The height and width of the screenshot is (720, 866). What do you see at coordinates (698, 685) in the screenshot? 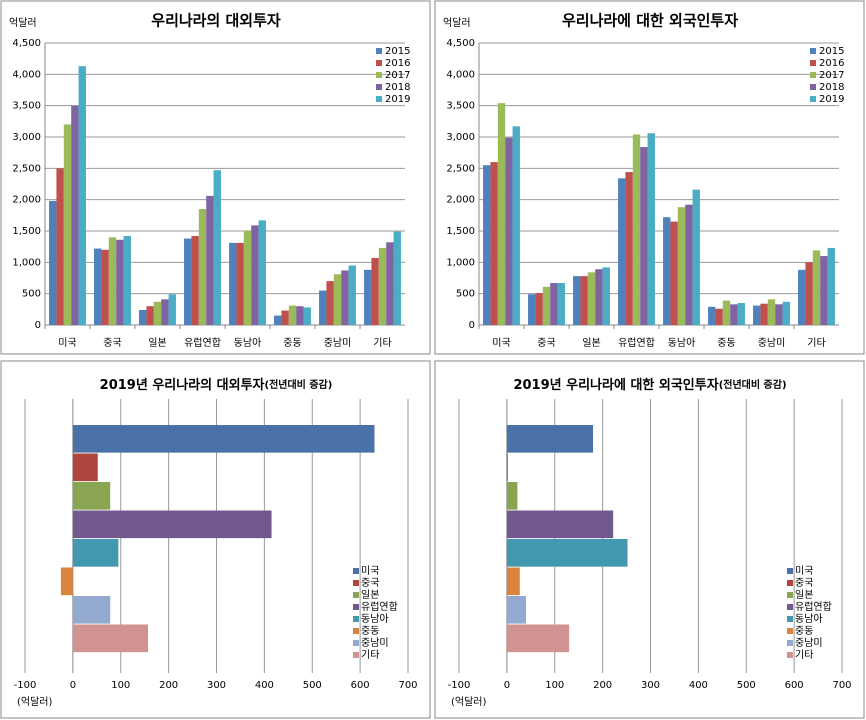
I see `x-tick-label: 400` at bounding box center [698, 685].